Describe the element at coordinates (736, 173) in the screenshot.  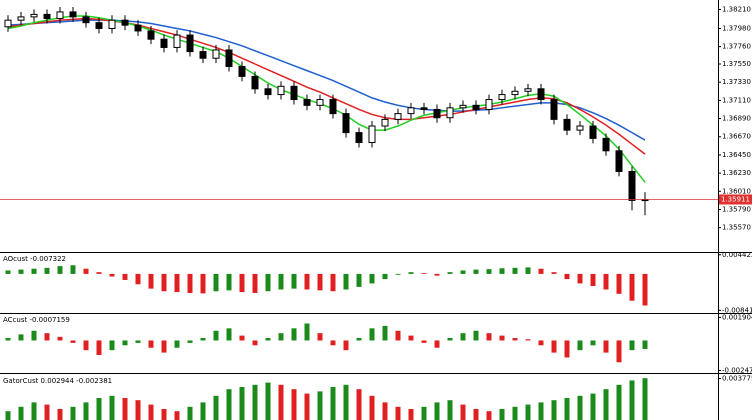
I see `y-tick-label: 1.36230` at that location.